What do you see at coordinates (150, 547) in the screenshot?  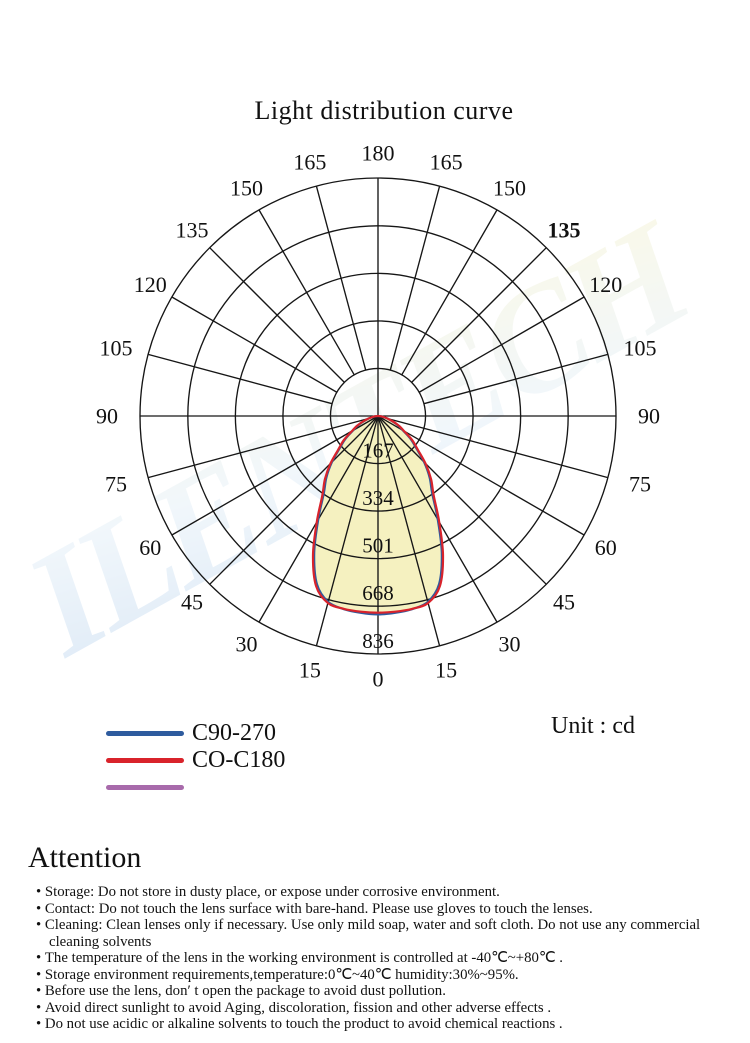 I see `angle-label-60-left: 60` at bounding box center [150, 547].